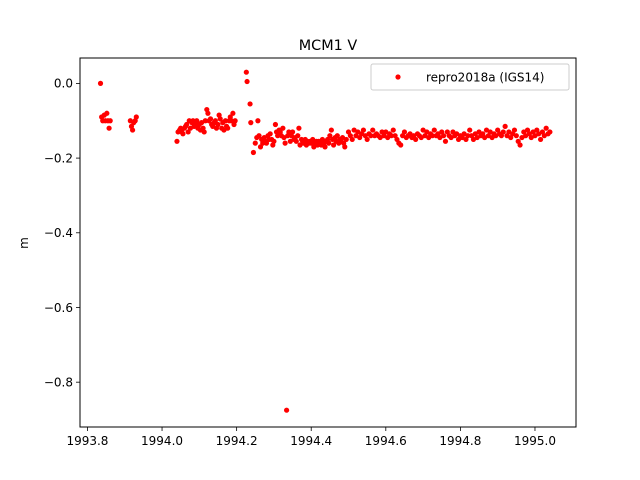 This screenshot has height=480, width=640. I want to click on chart-title: MCM1 V, so click(328, 46).